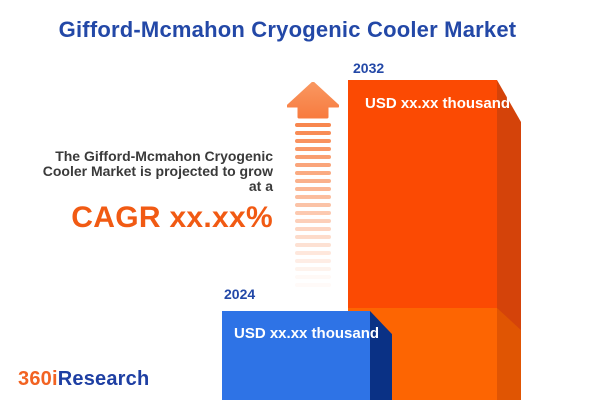 The height and width of the screenshot is (400, 600). Describe the element at coordinates (103, 379) in the screenshot. I see `brand-logo-suffix: Research` at that location.